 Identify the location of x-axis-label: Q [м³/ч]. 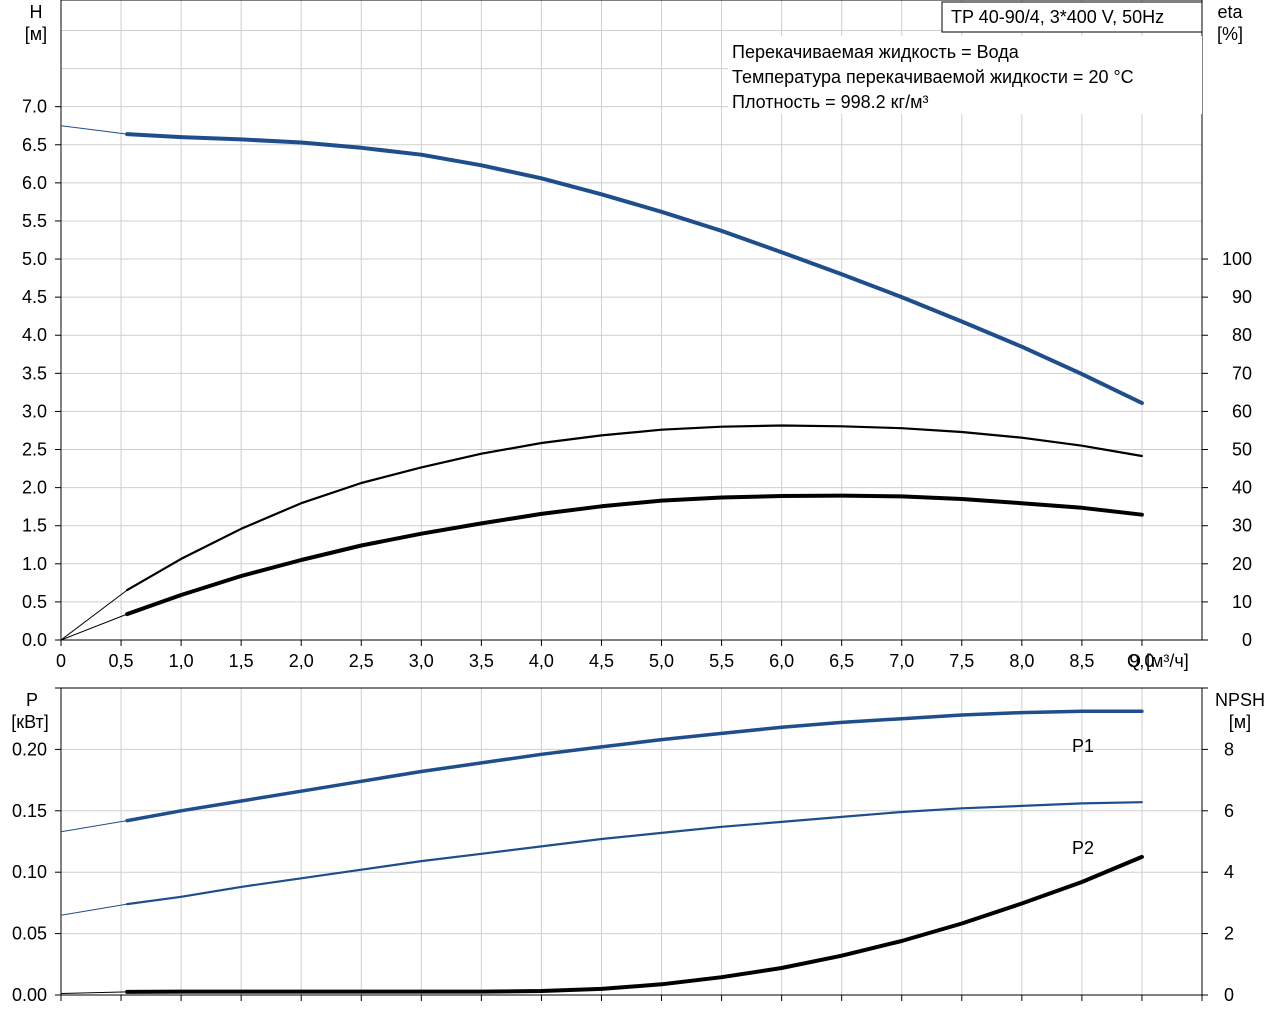
(1158, 661).